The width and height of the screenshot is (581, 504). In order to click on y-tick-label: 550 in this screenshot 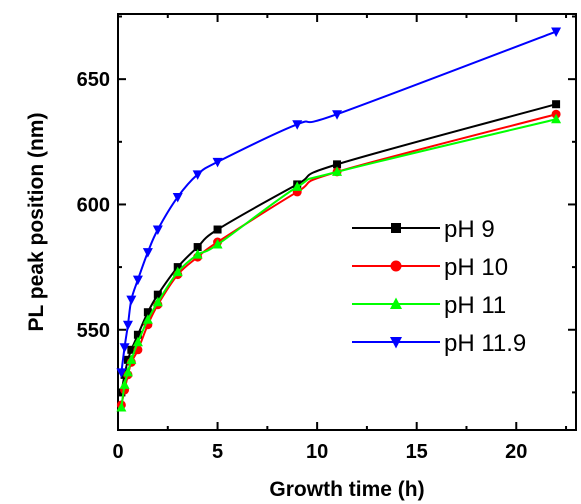, I will do `click(93, 331)`.